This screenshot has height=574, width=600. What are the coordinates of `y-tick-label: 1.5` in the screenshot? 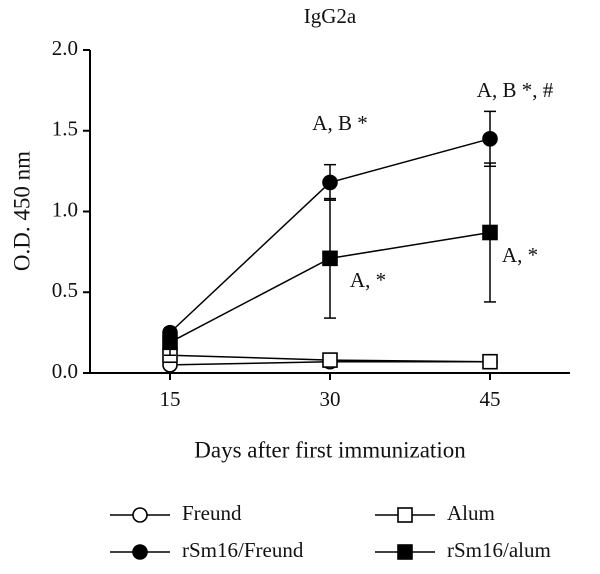 It's located at (65, 129).